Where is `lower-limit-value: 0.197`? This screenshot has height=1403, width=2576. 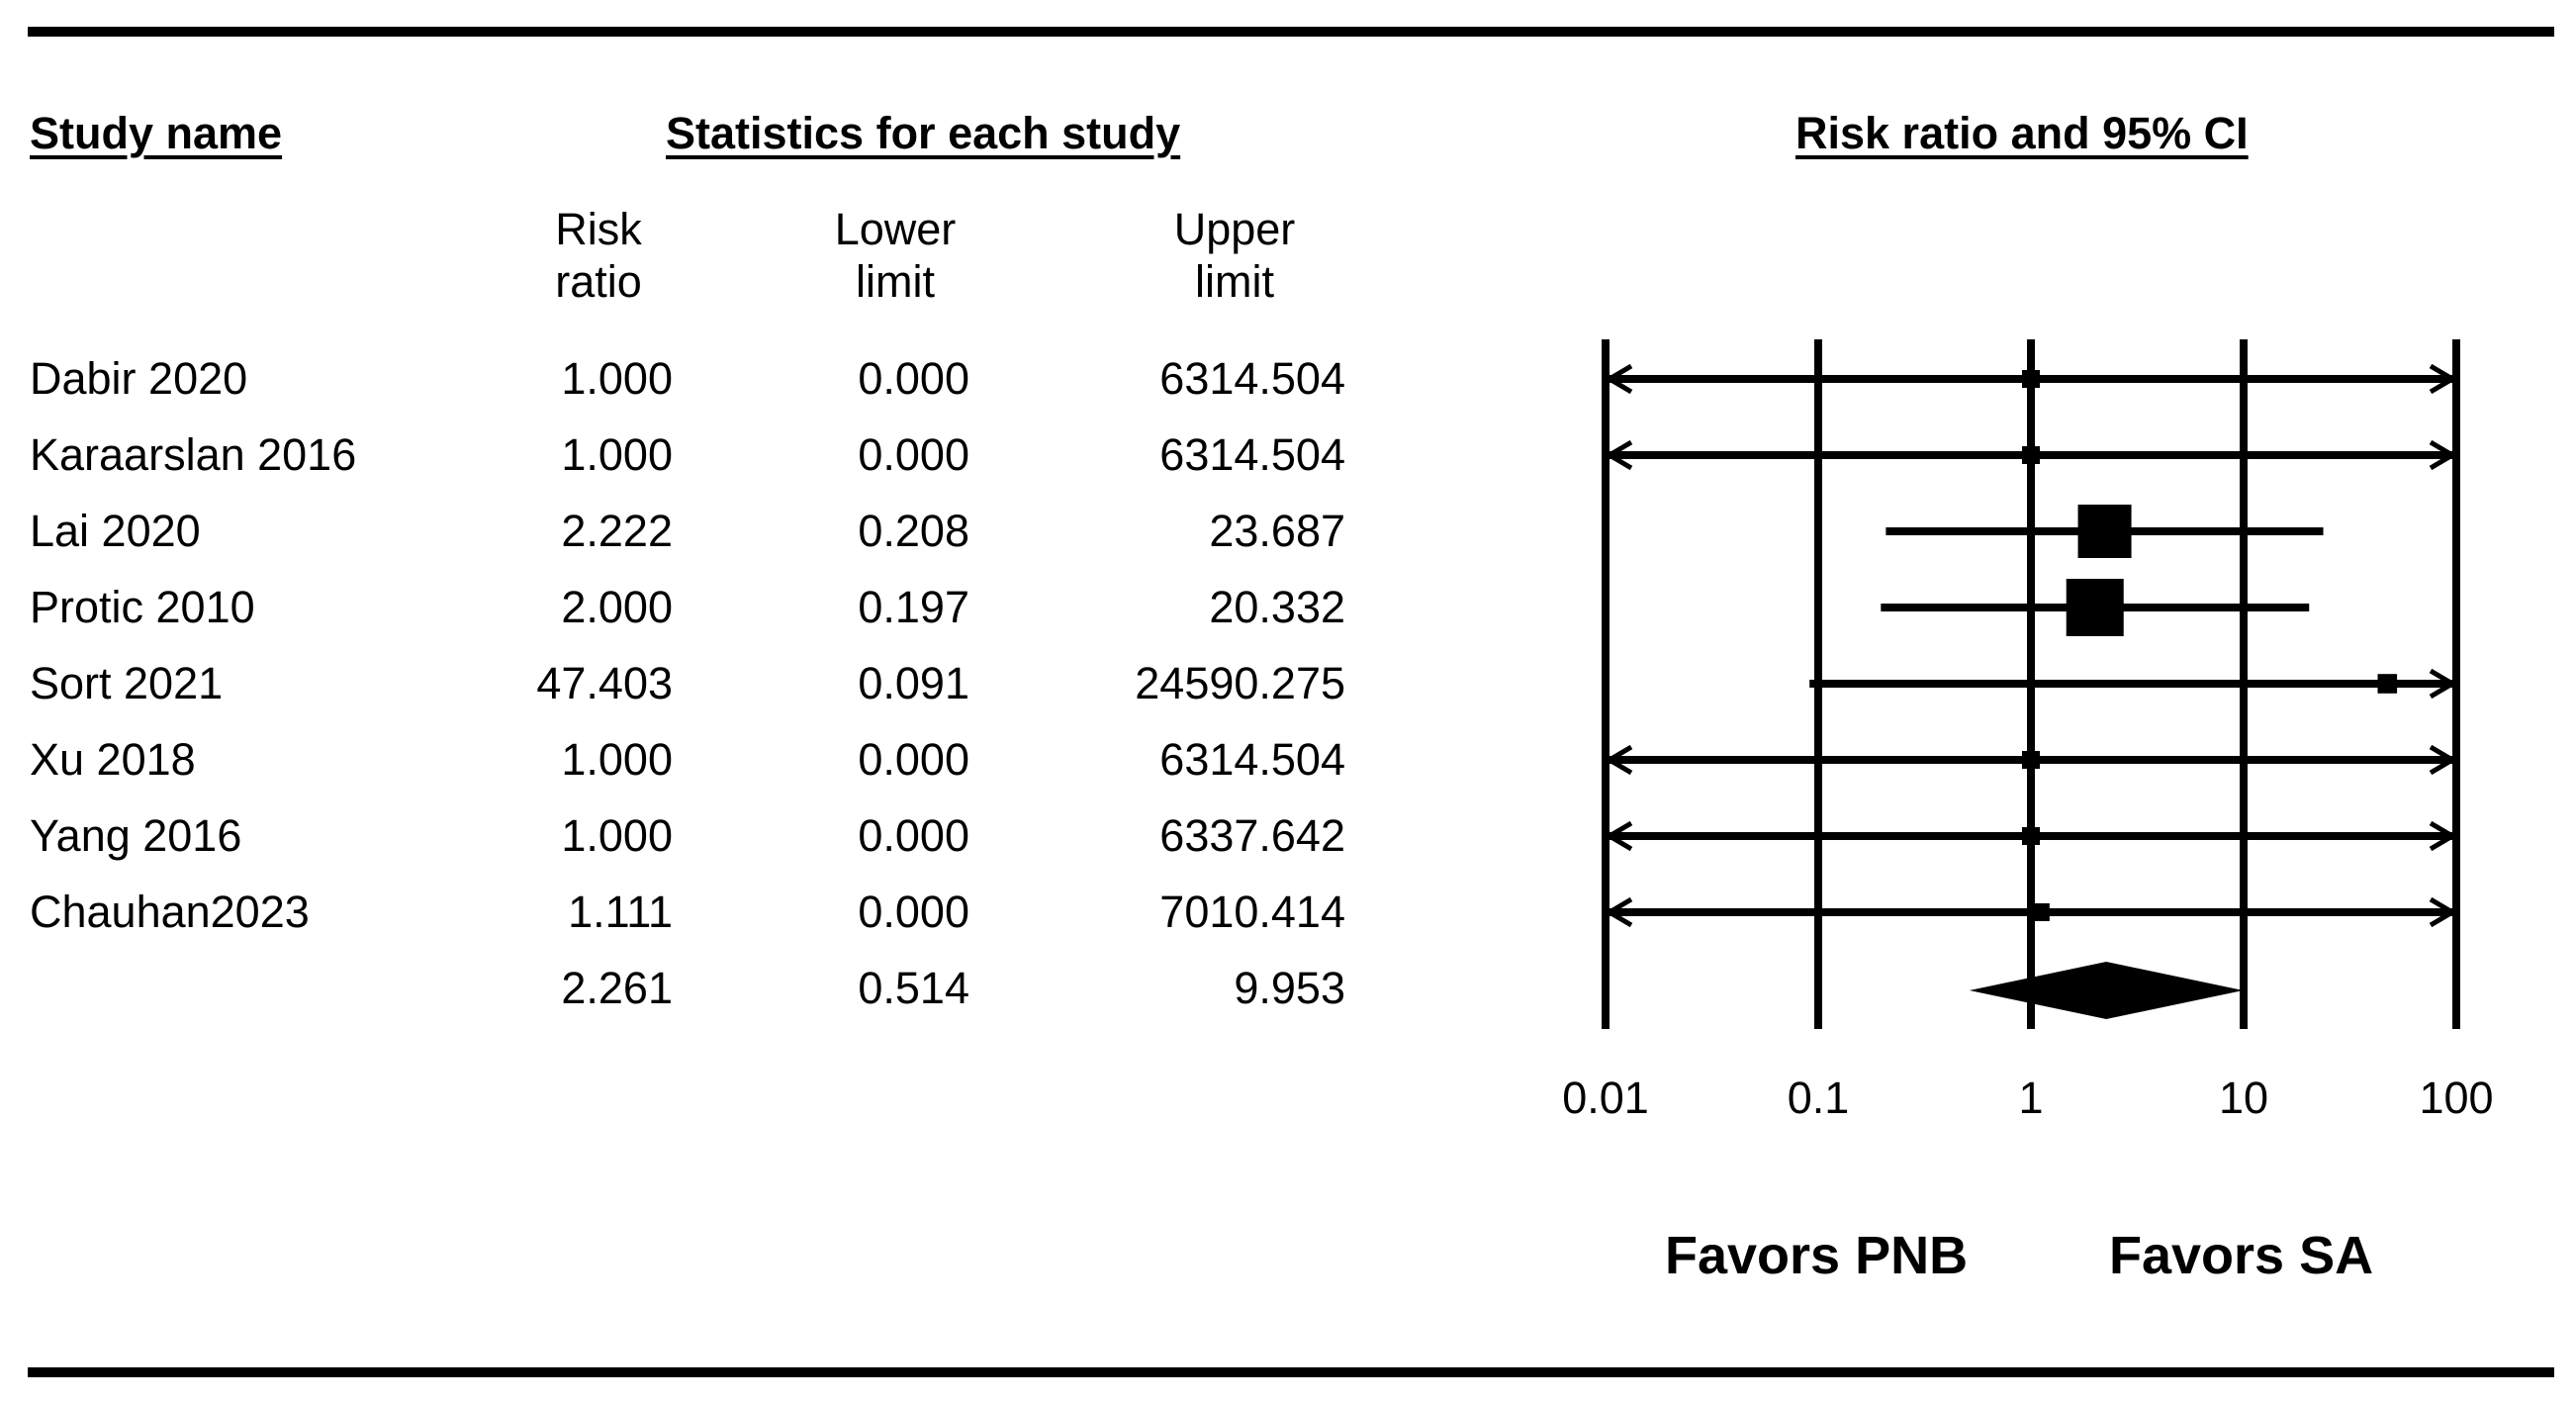
lower-limit-value: 0.197 is located at coordinates (913, 607).